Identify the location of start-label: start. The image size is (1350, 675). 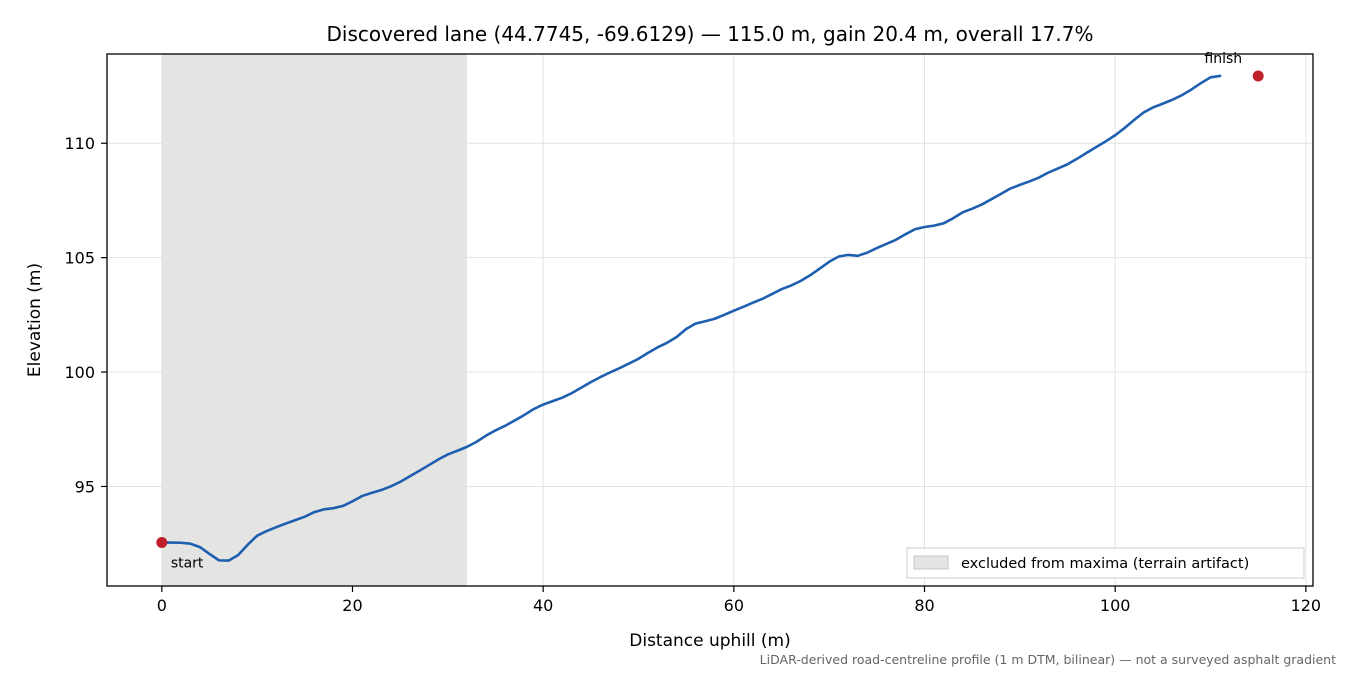
(187, 564).